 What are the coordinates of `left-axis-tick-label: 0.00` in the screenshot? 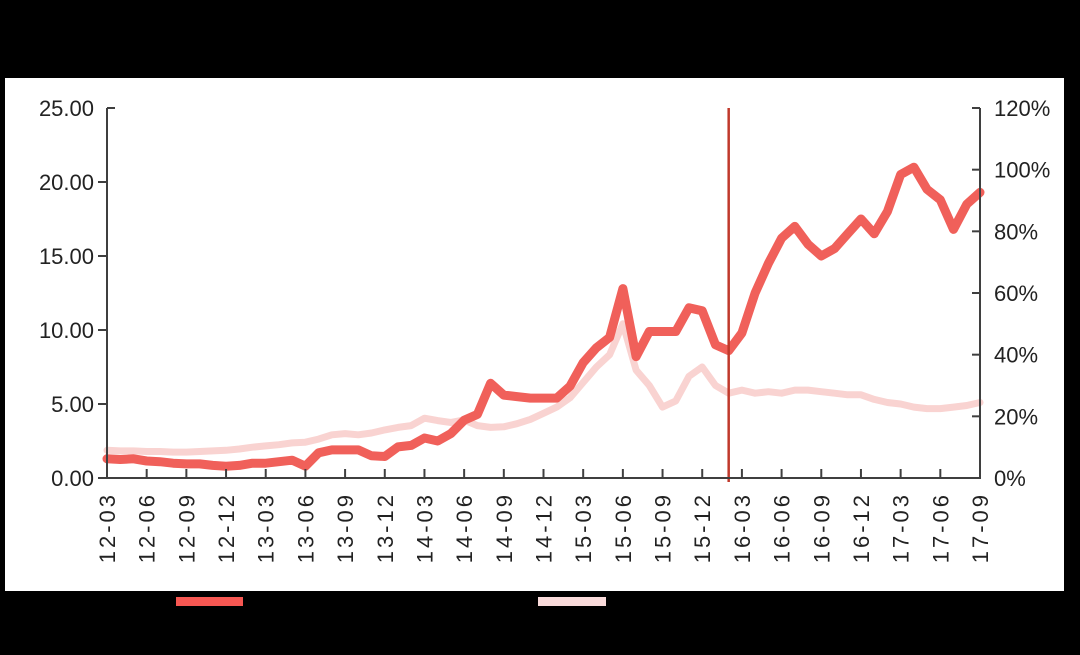 It's located at (72, 478).